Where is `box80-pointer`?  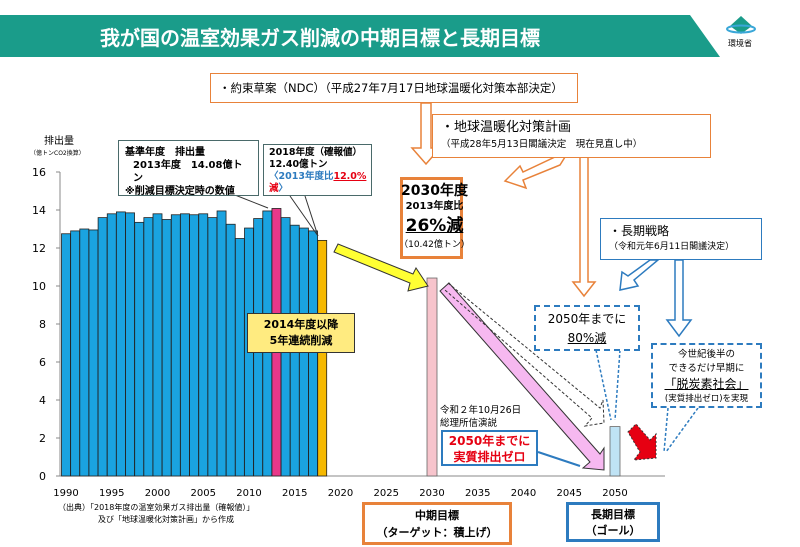
box80-pointer is located at coordinates (608, 385).